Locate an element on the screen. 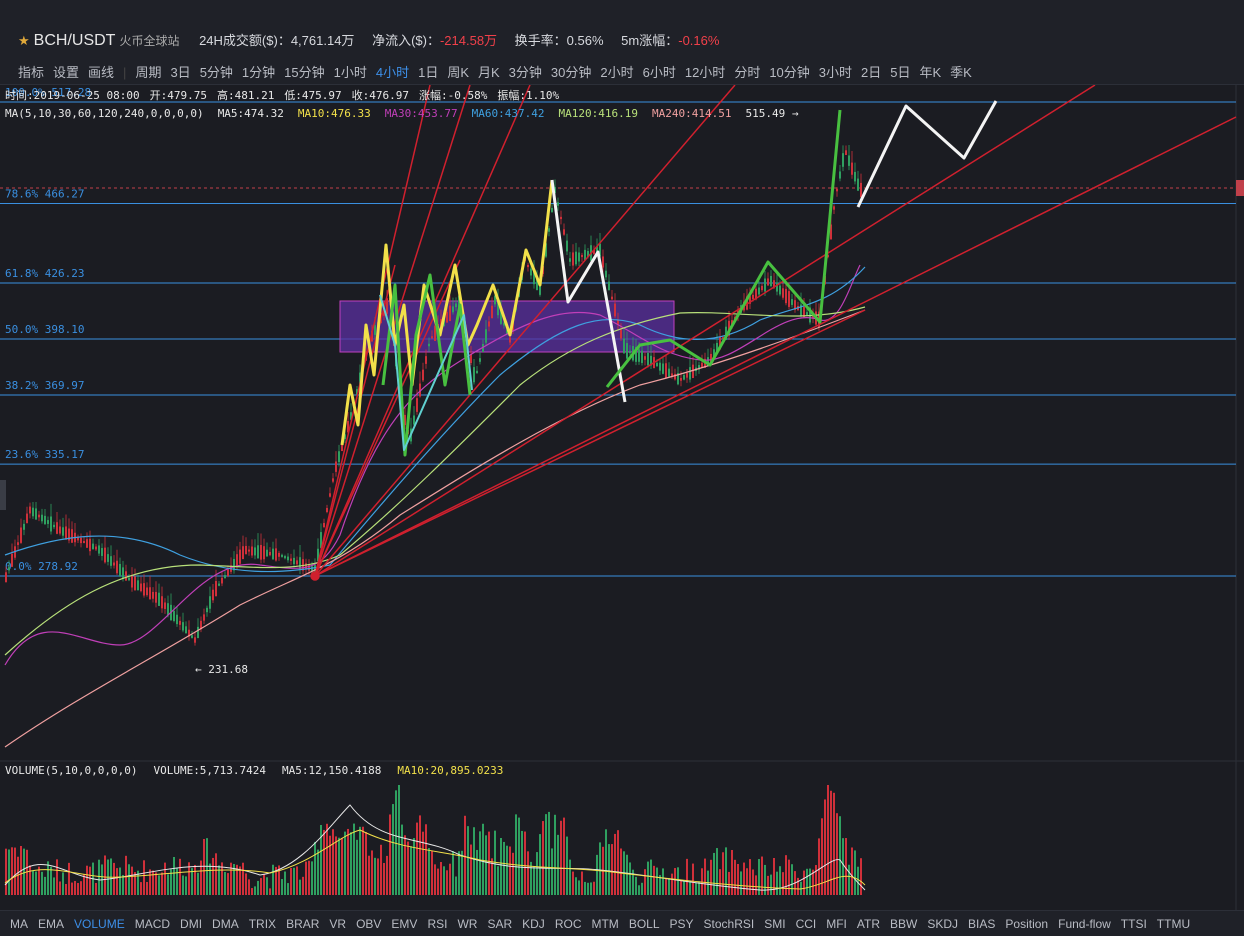 Image resolution: width=1244 pixels, height=936 pixels. tool-button: 设置 is located at coordinates (66, 72).